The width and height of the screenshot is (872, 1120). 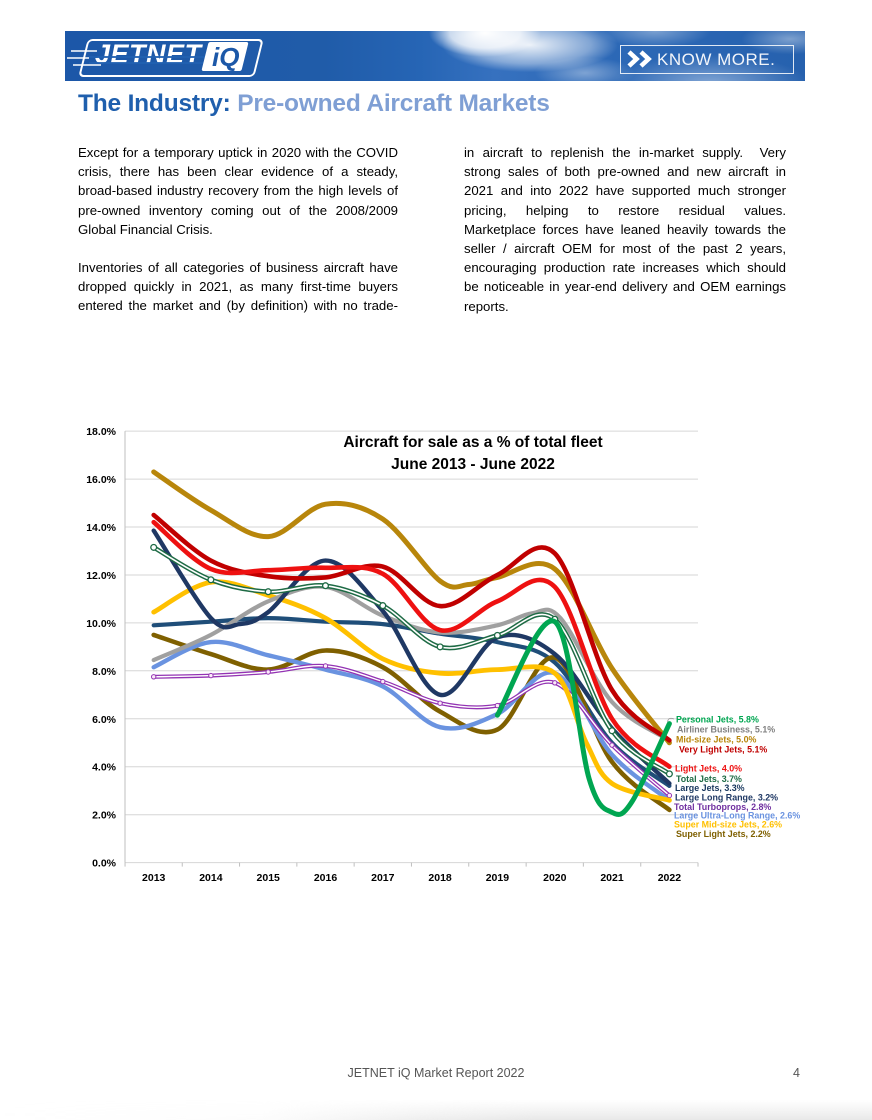 I want to click on svg-text: 4.0%, so click(x=104, y=768).